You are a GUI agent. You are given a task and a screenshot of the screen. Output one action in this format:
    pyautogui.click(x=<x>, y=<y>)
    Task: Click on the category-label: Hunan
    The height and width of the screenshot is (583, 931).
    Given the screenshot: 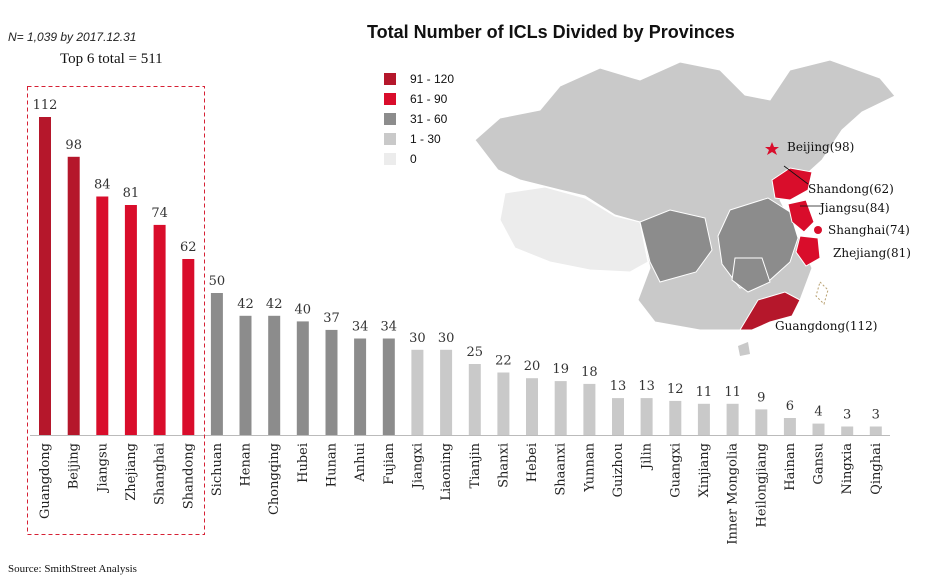 What is the action you would take?
    pyautogui.click(x=332, y=464)
    